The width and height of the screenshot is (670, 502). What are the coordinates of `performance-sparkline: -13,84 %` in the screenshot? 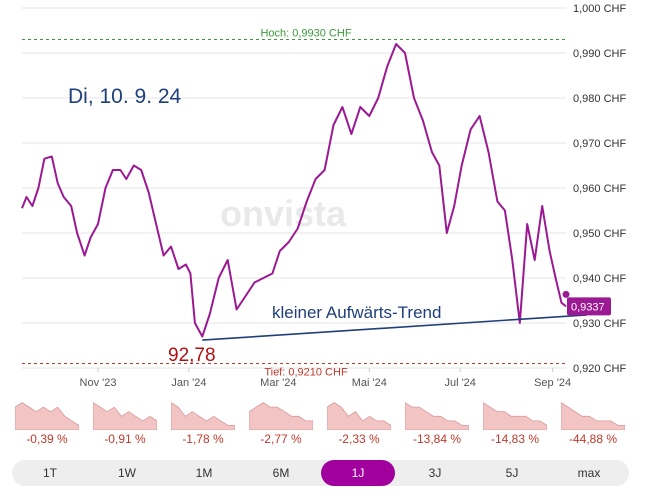 It's located at (437, 422).